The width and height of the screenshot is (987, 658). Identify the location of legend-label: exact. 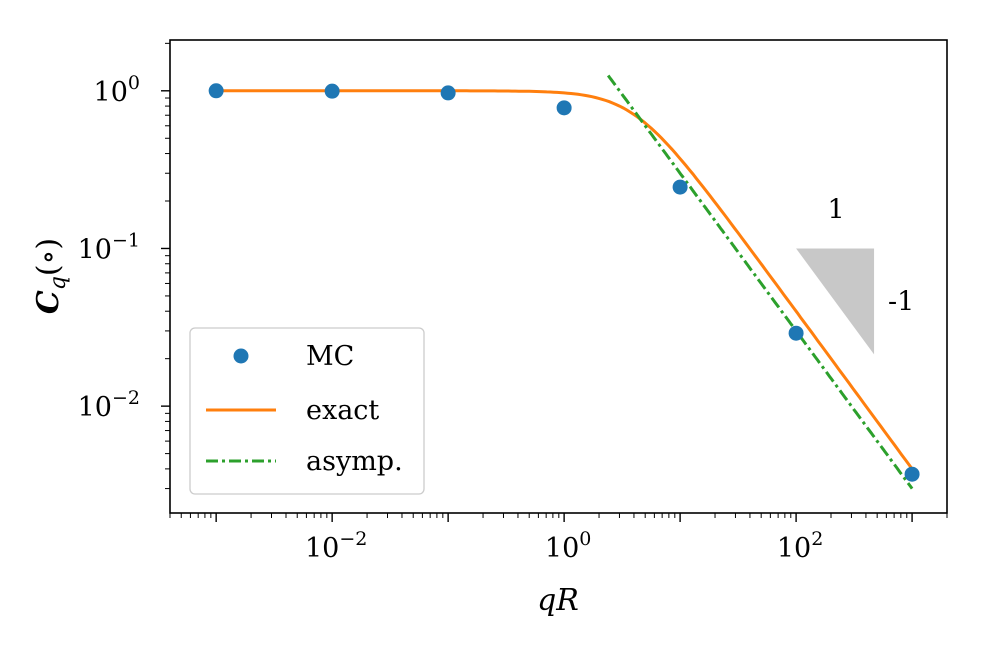
(342, 410).